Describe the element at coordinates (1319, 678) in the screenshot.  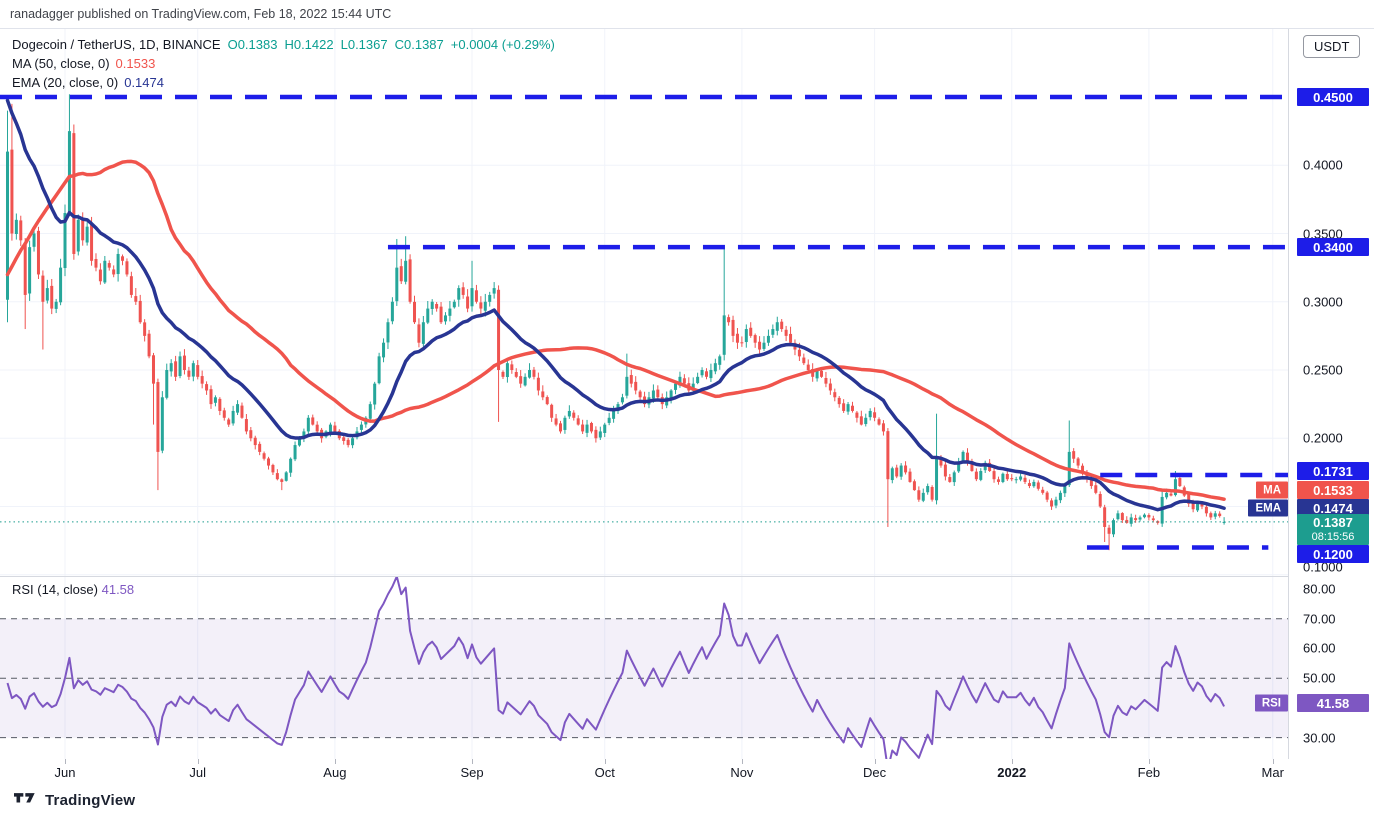
I see `rsi-tick-label: 50.00` at that location.